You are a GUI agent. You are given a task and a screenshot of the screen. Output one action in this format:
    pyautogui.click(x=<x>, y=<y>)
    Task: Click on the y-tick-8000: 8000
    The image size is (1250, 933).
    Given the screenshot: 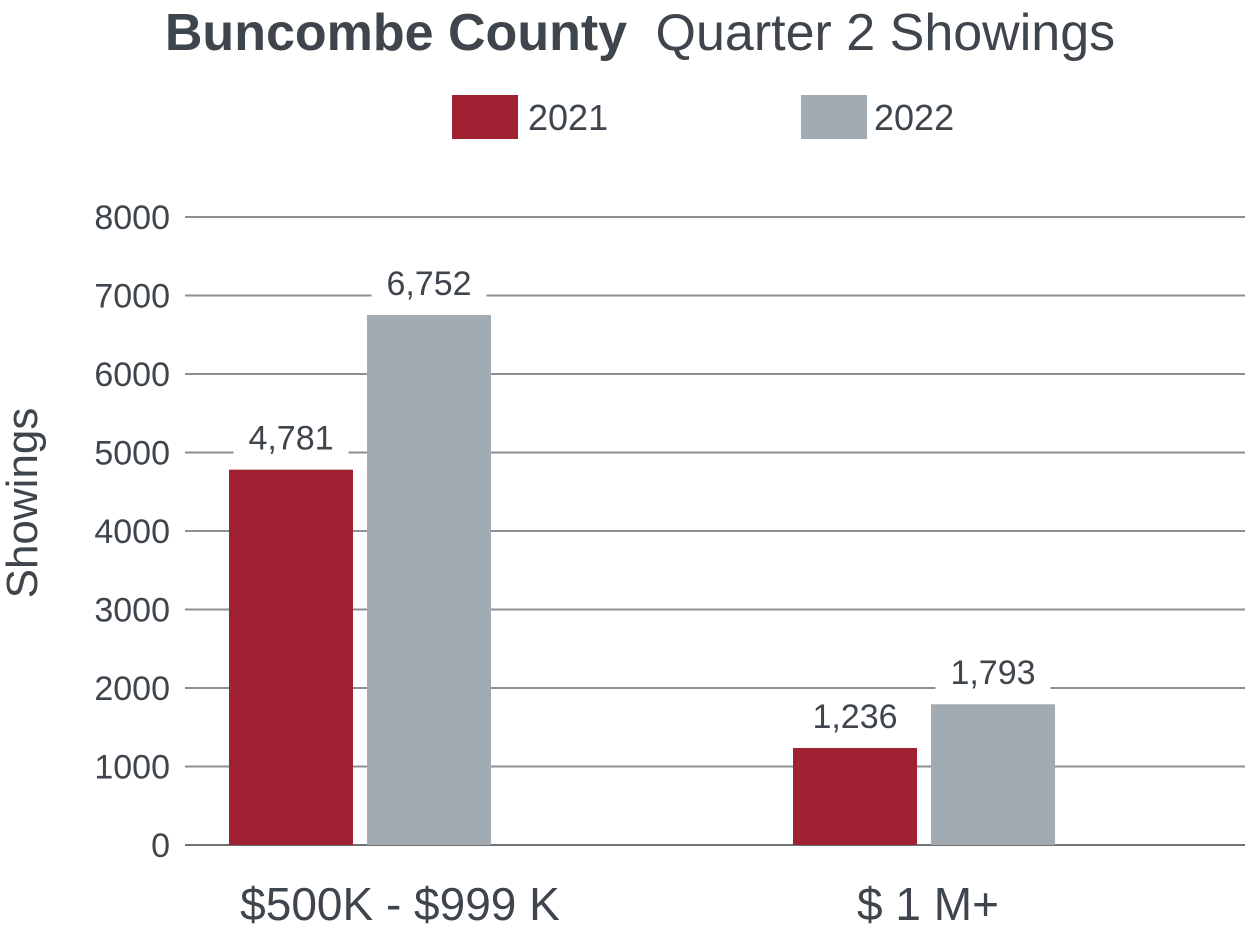 What is the action you would take?
    pyautogui.click(x=132, y=218)
    